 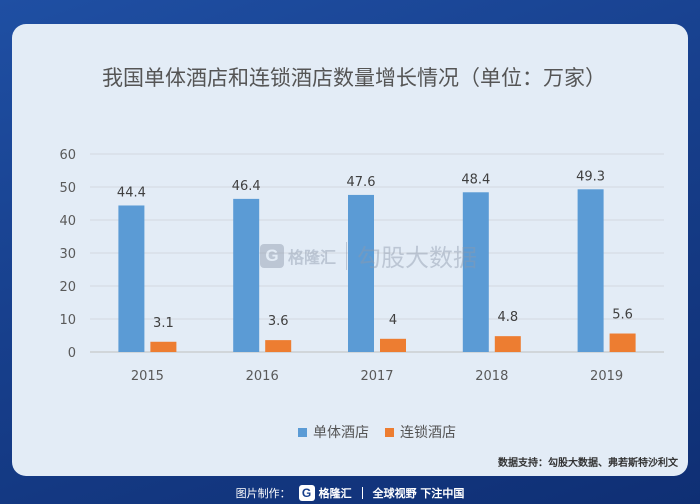 I want to click on x-tick-label: 2017, so click(x=376, y=376).